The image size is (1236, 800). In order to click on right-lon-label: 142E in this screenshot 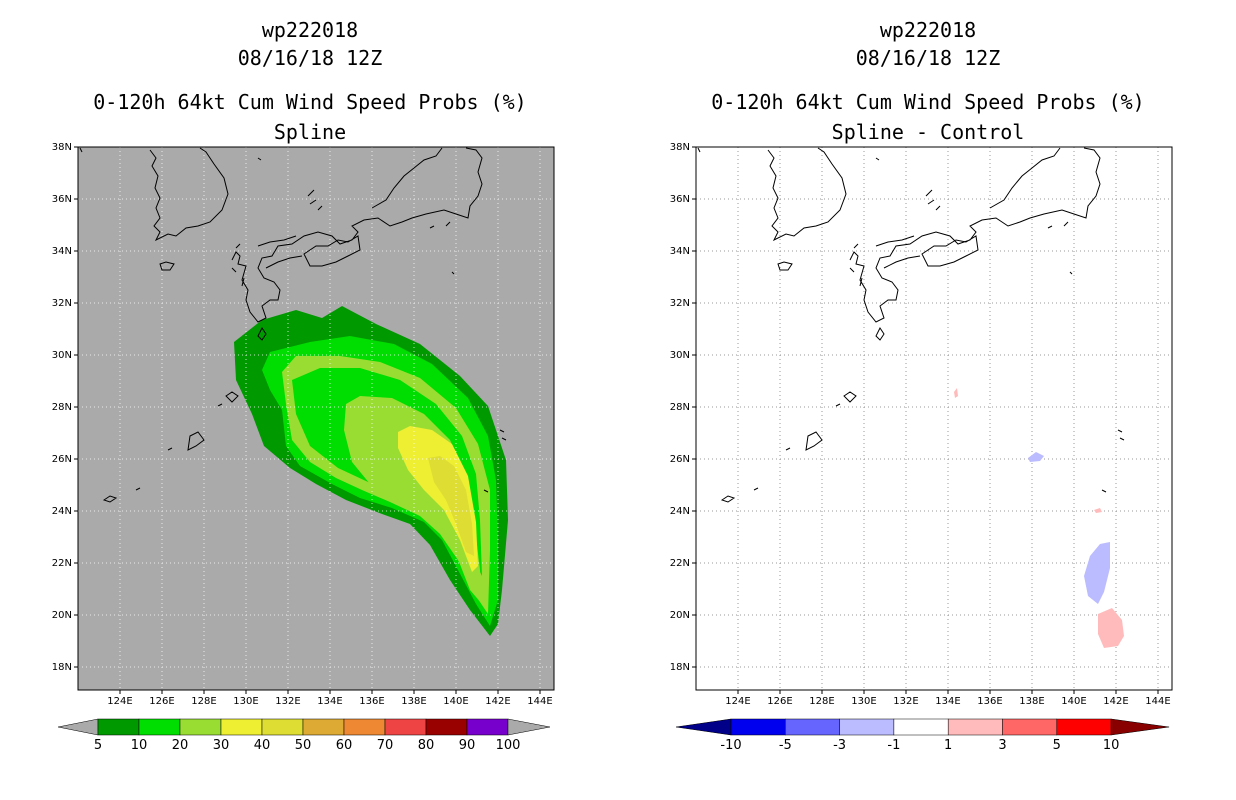, I will do `click(1115, 701)`.